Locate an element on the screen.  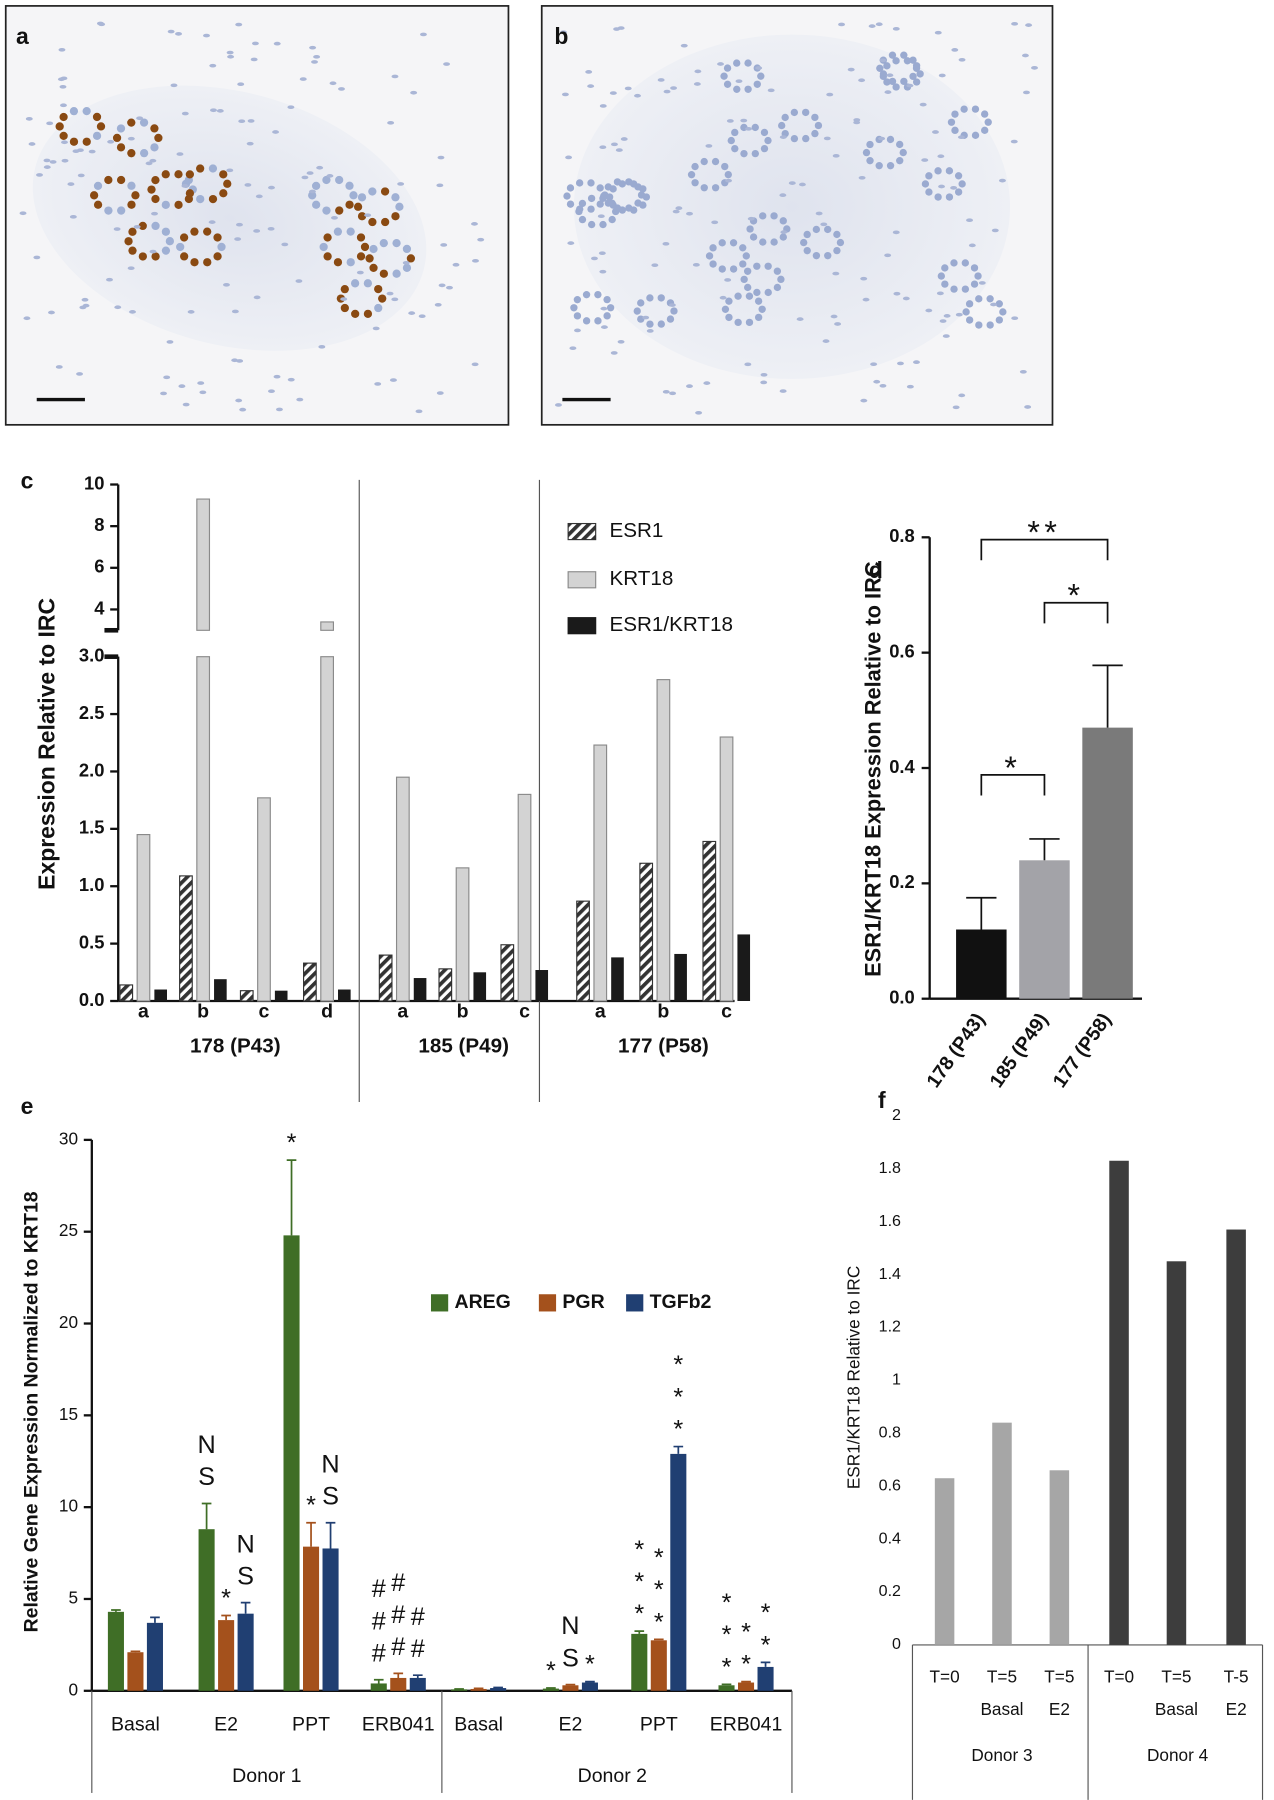
y-tick-label: 2 is located at coordinates (896, 1115).